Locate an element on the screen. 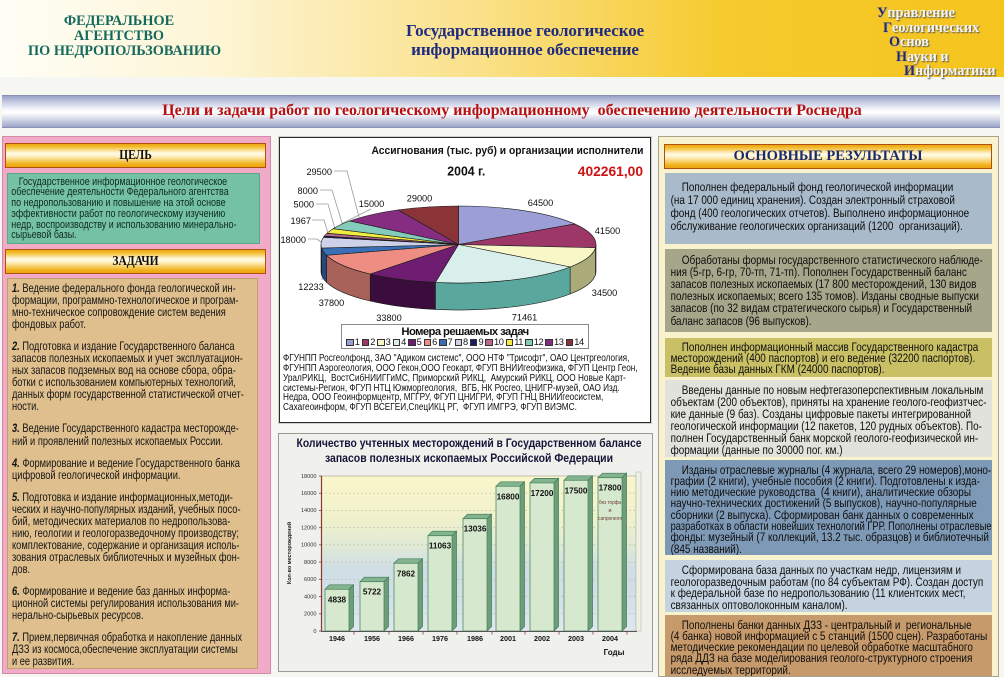 The image size is (1004, 677). svg-text: 5000 is located at coordinates (304, 205).